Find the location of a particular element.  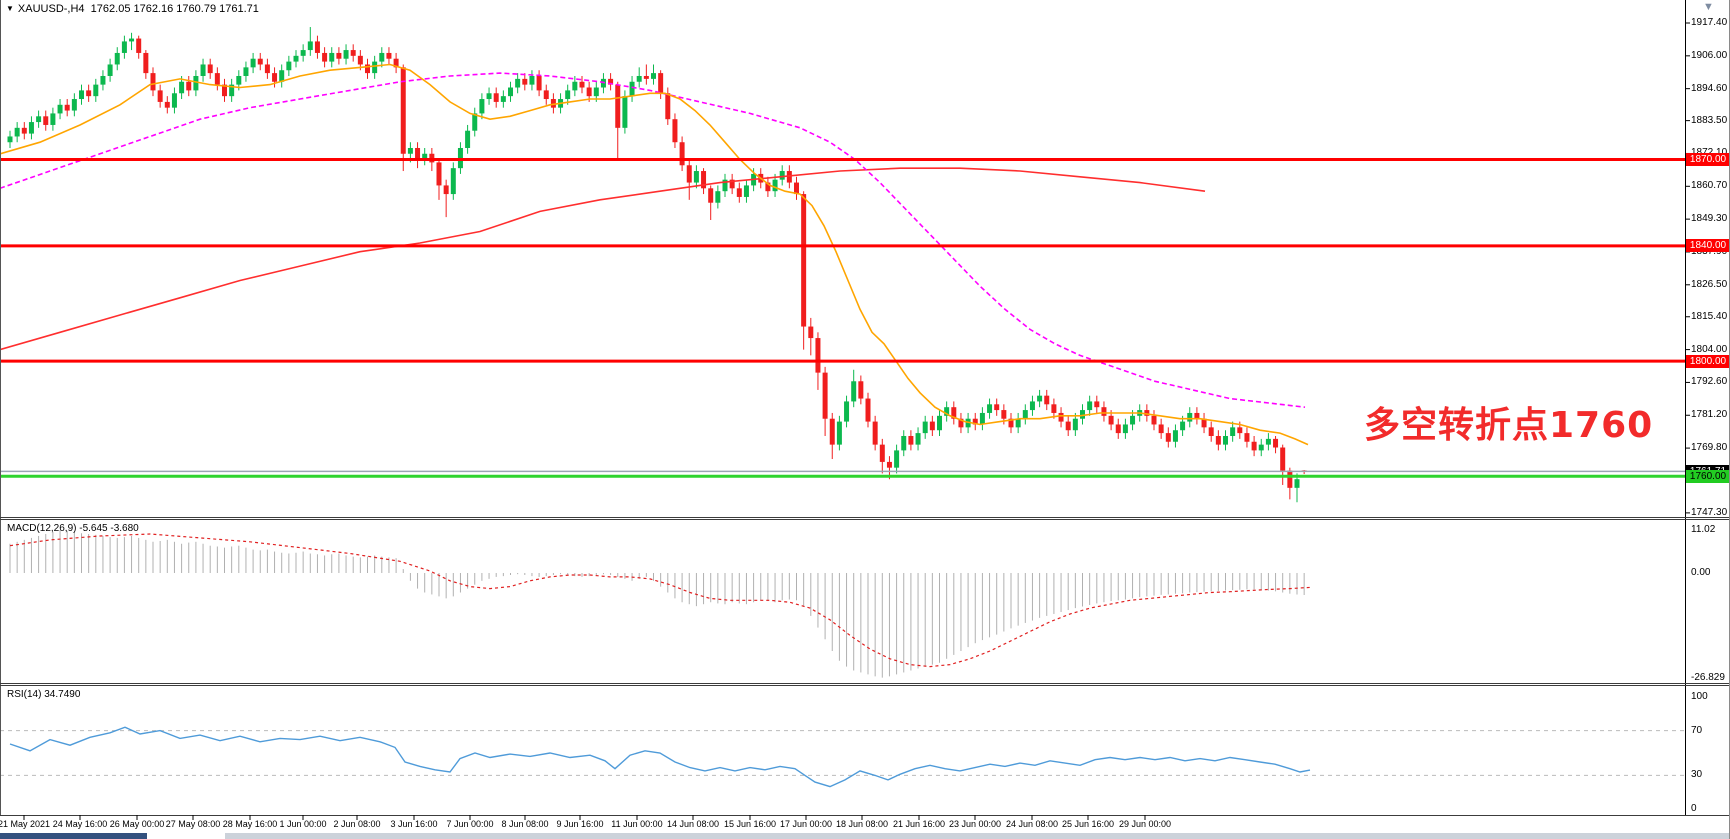

price-tick-label: 1894.60 is located at coordinates (1709, 88).